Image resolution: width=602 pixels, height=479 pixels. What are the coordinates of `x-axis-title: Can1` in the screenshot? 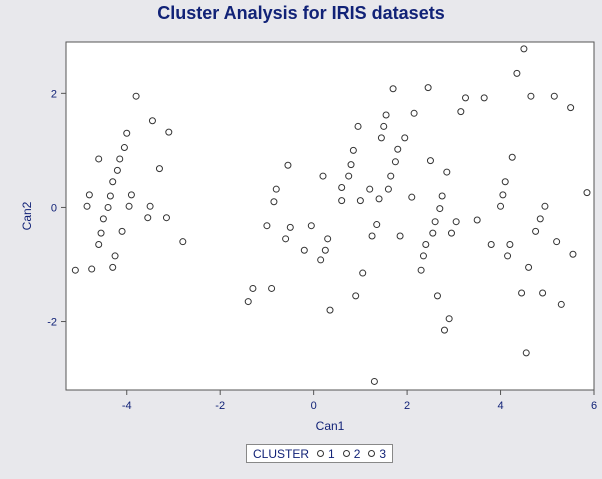 It's located at (330, 426).